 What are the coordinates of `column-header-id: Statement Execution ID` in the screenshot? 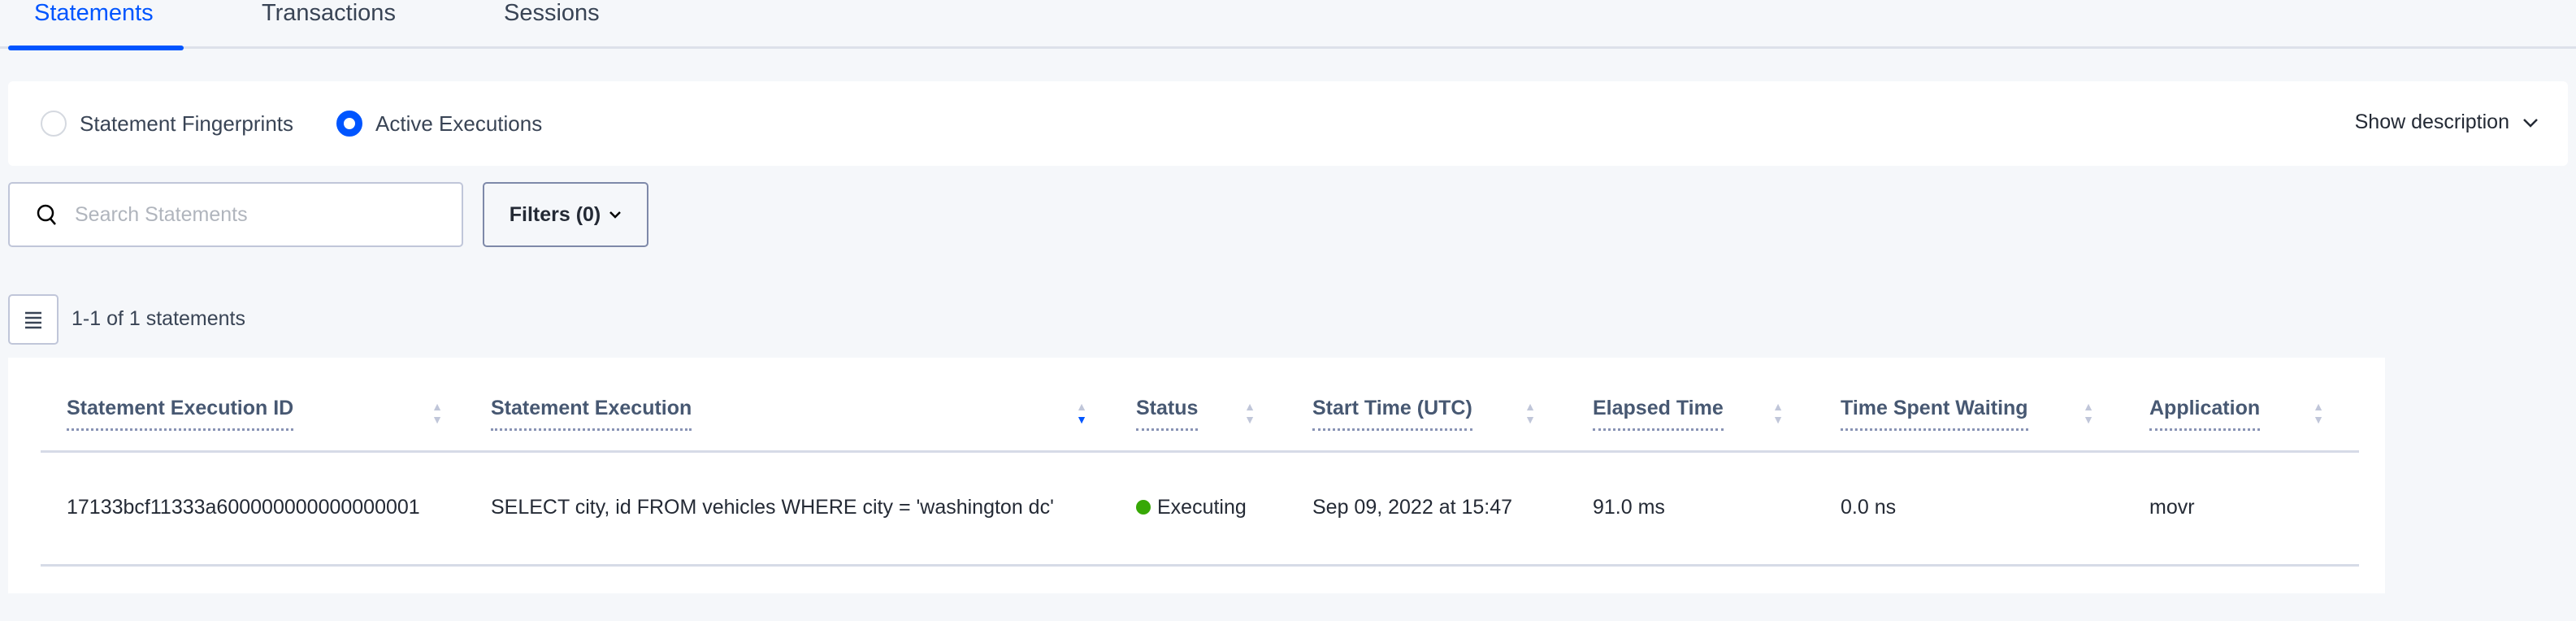 It's located at (180, 414).